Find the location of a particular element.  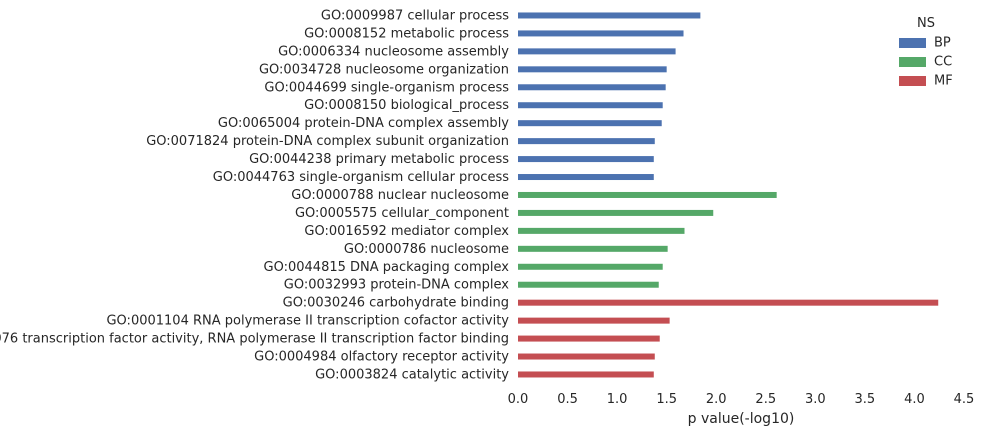

legend-label-bp: BP is located at coordinates (942, 43).